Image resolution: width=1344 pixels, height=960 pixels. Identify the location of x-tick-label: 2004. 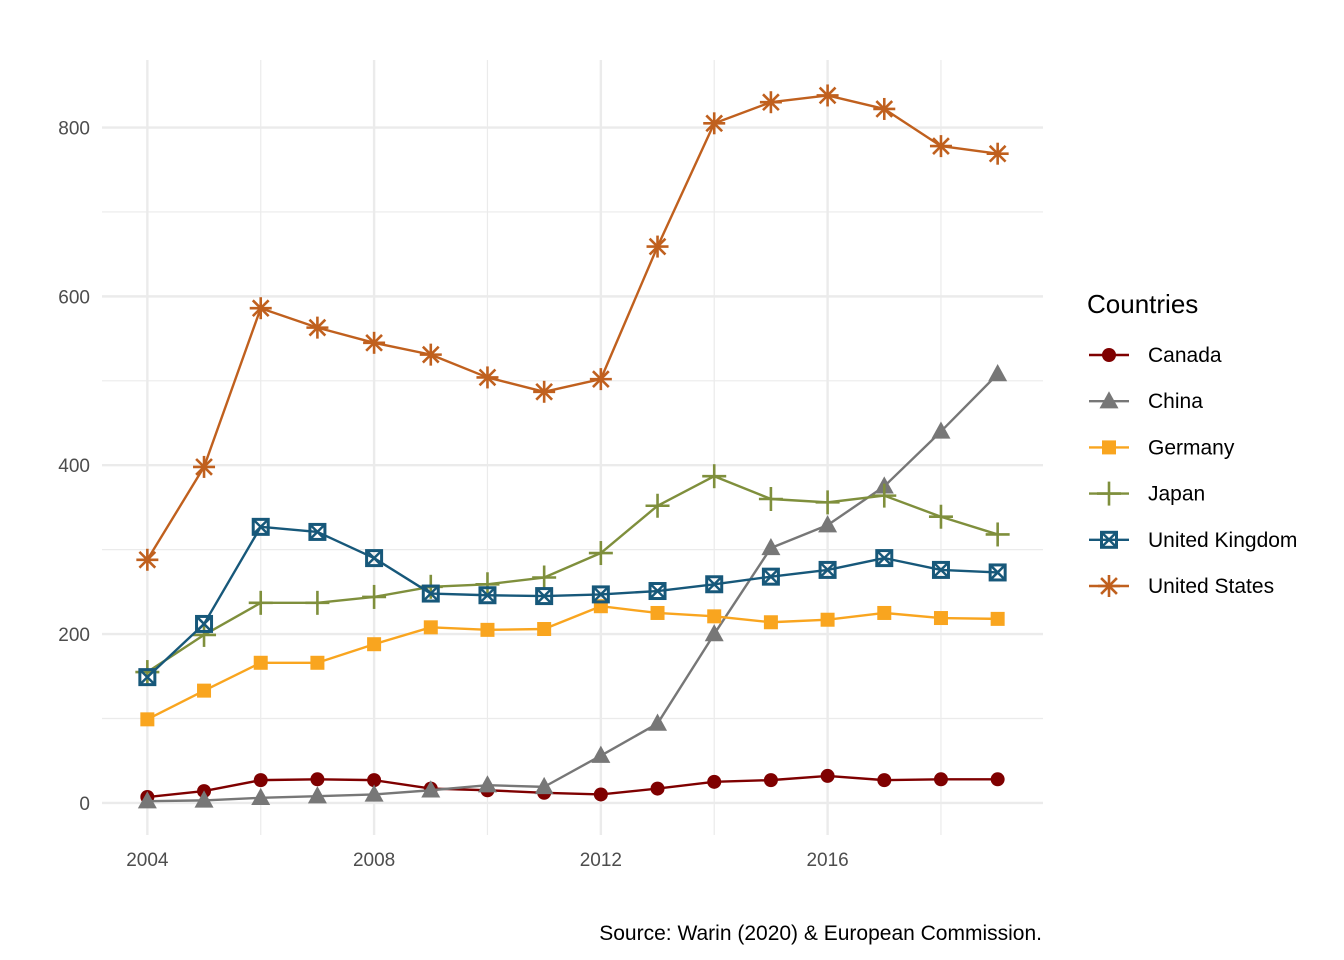
(147, 860).